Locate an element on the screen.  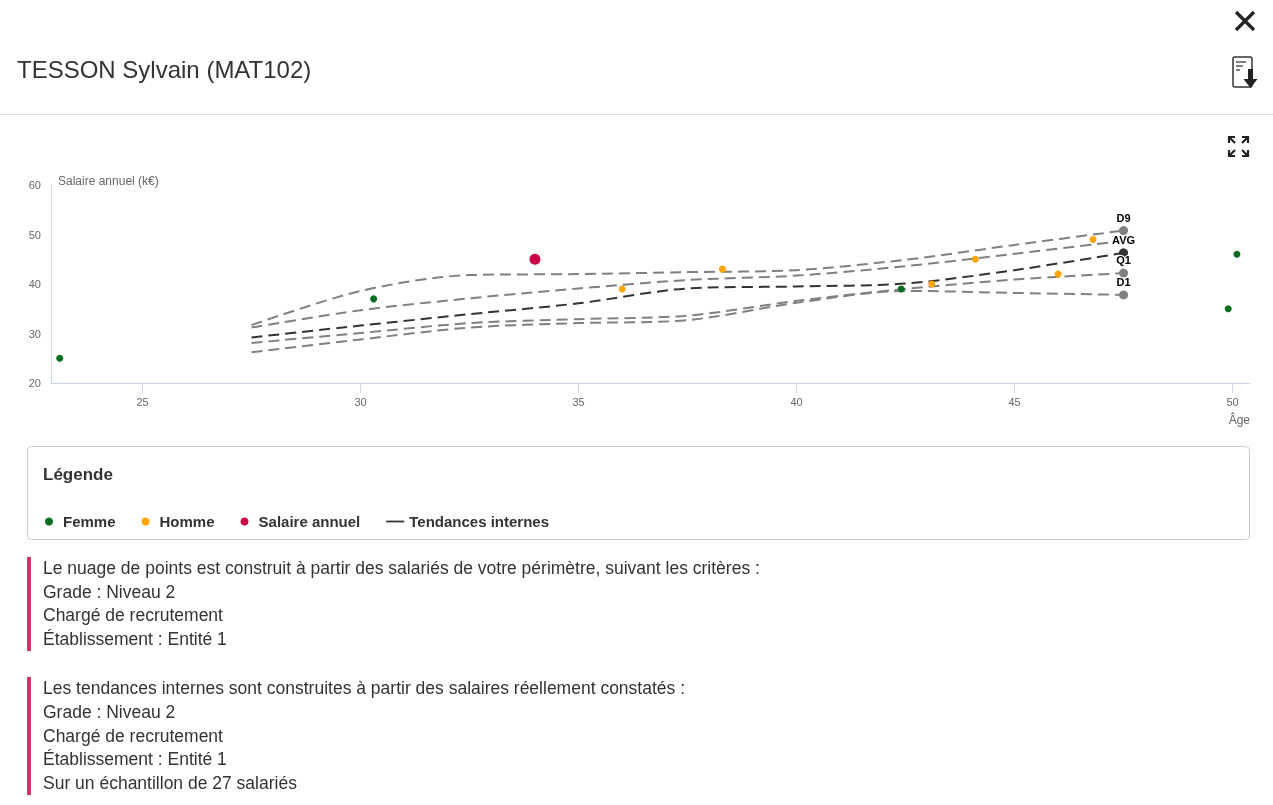
x-tick-label: 40 is located at coordinates (796, 401).